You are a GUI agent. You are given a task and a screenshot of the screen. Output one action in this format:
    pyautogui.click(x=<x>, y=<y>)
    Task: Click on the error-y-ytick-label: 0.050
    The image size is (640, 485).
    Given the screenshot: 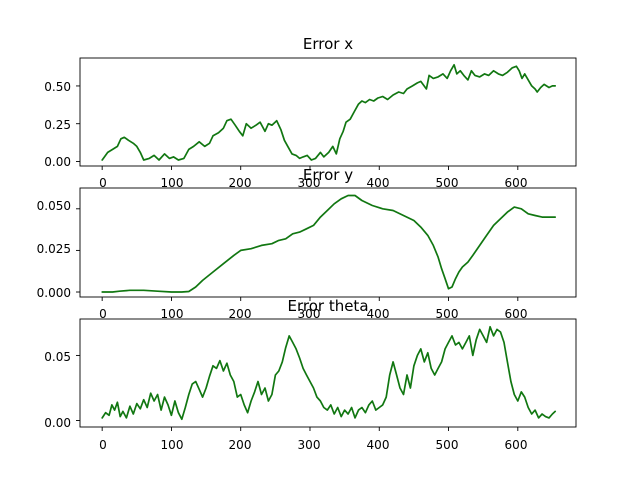 What is the action you would take?
    pyautogui.click(x=54, y=206)
    